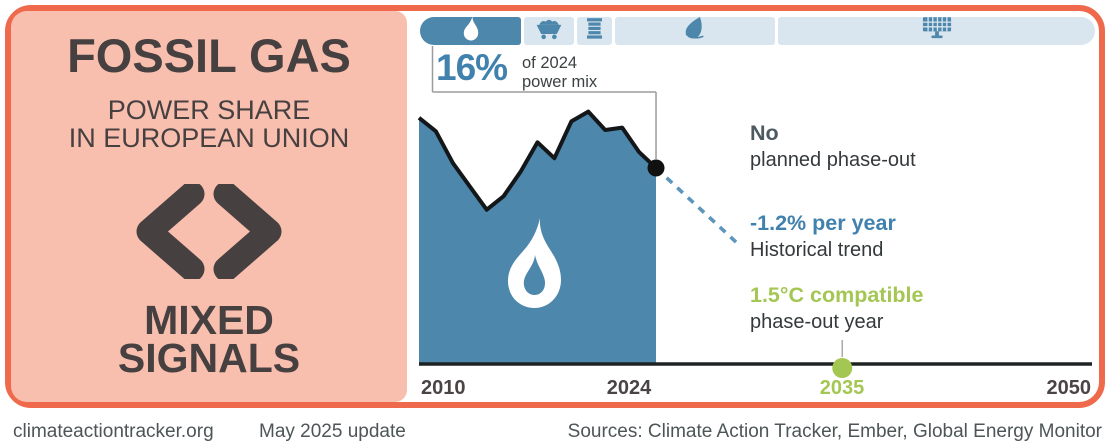  I want to click on page-subtitle: POWER SHARE IN EUROPEAN UNION, so click(209, 124).